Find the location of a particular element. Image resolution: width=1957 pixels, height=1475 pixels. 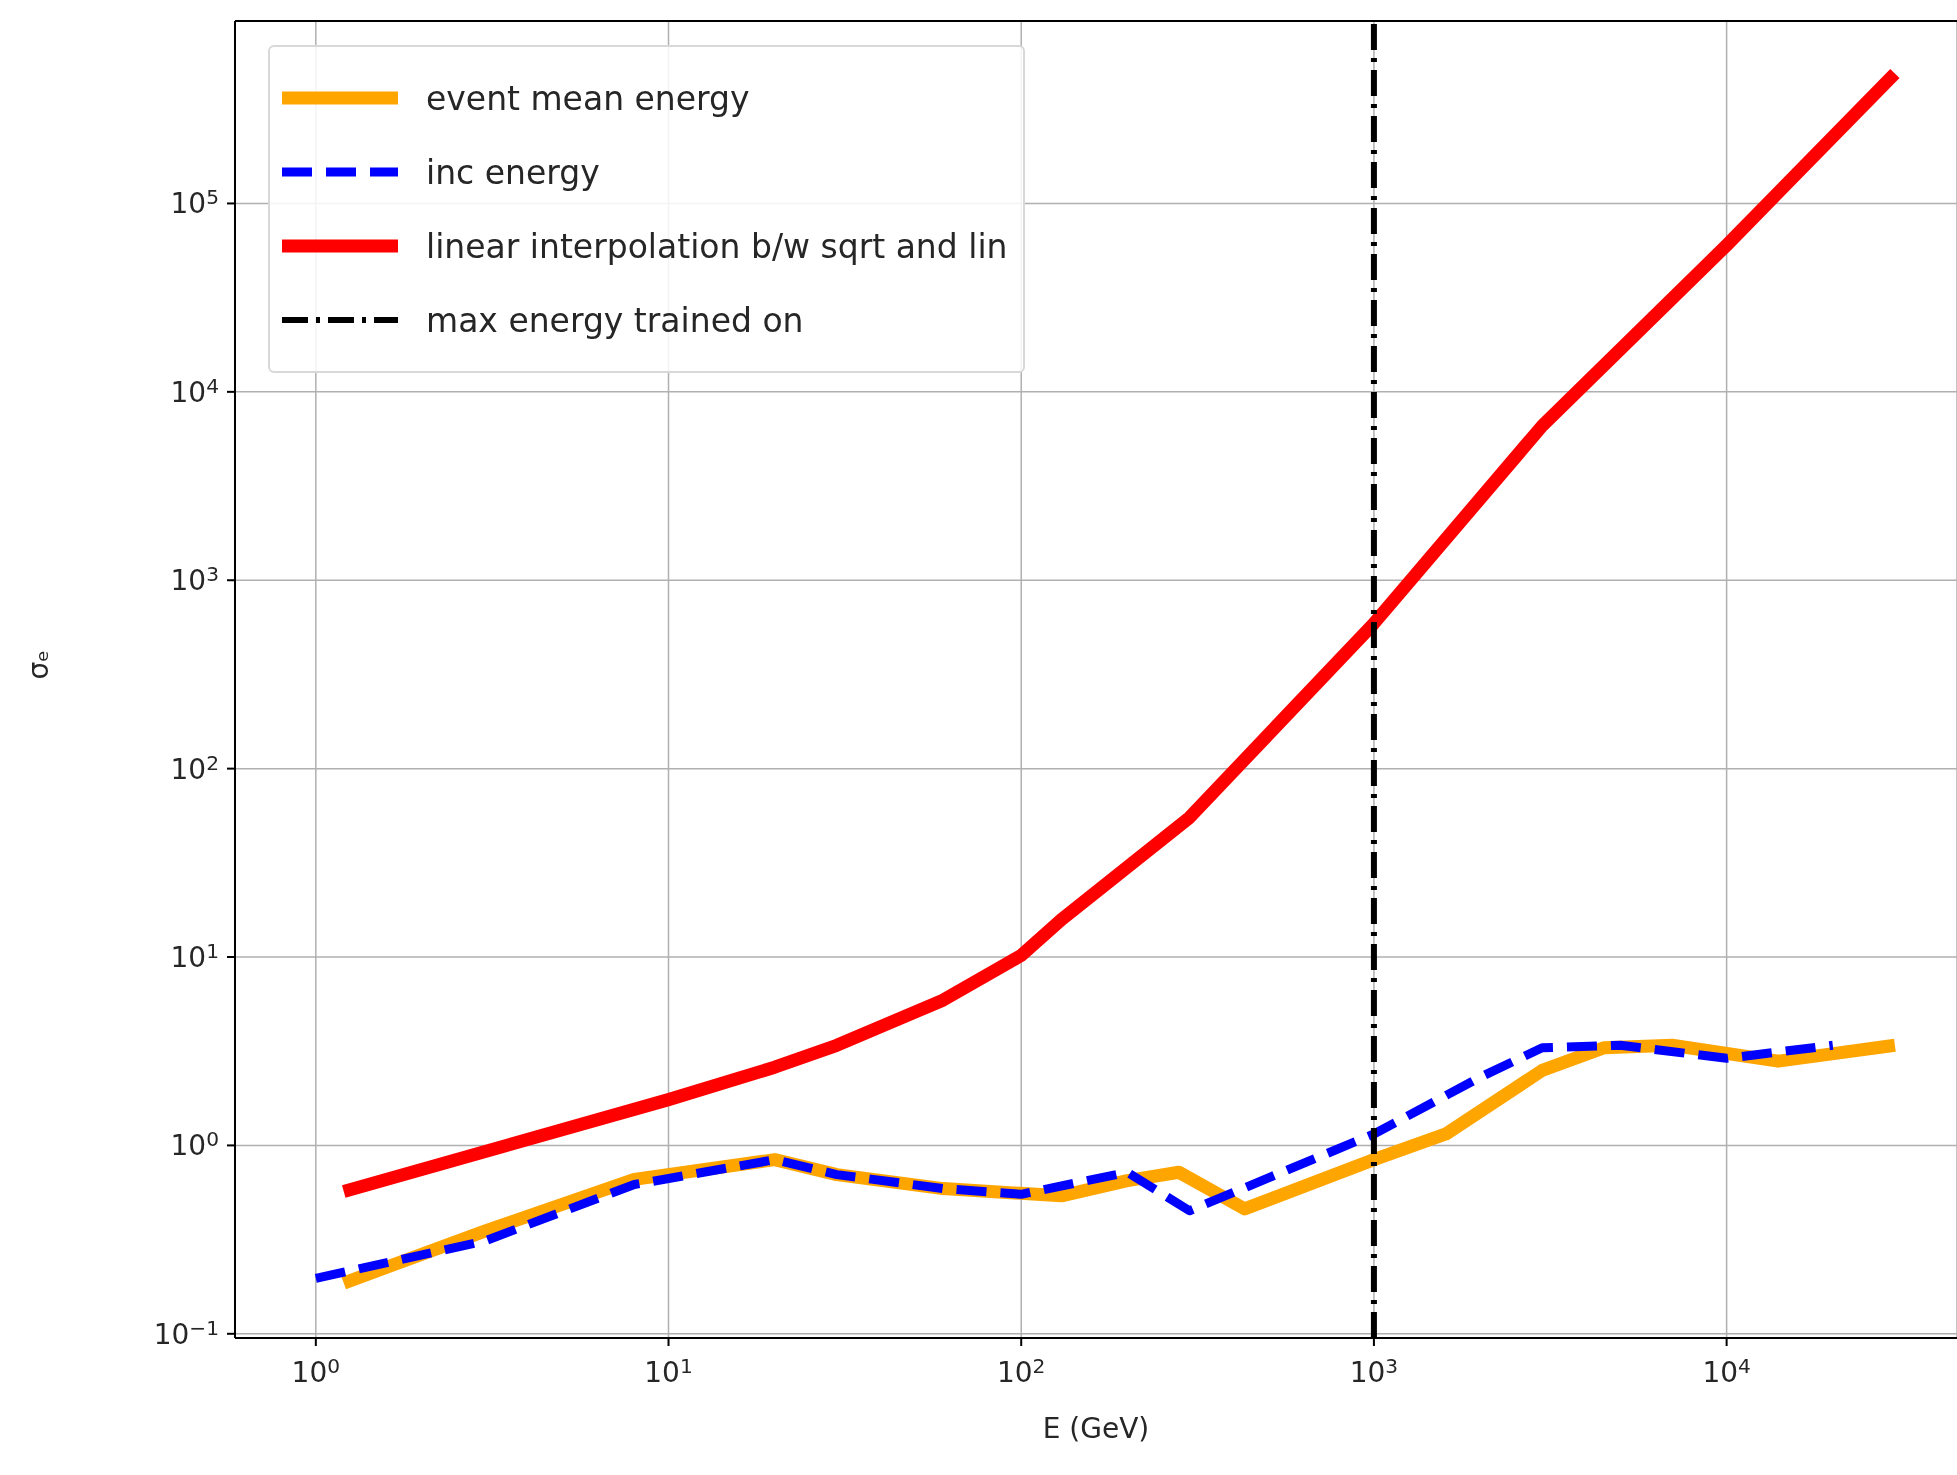

y-tick-label: 10$^{−1}$ is located at coordinates (186, 1333).